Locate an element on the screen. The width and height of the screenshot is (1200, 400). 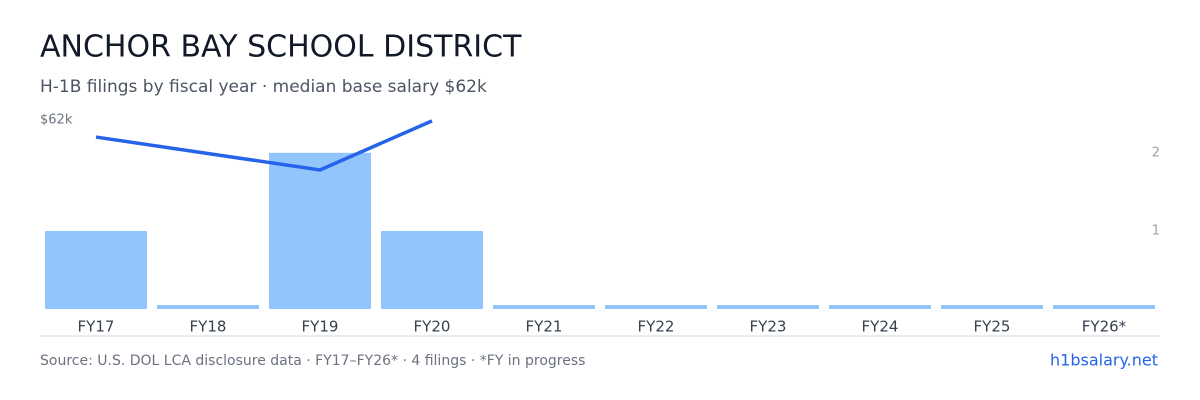
y2-tick-label: 2 is located at coordinates (1156, 152).